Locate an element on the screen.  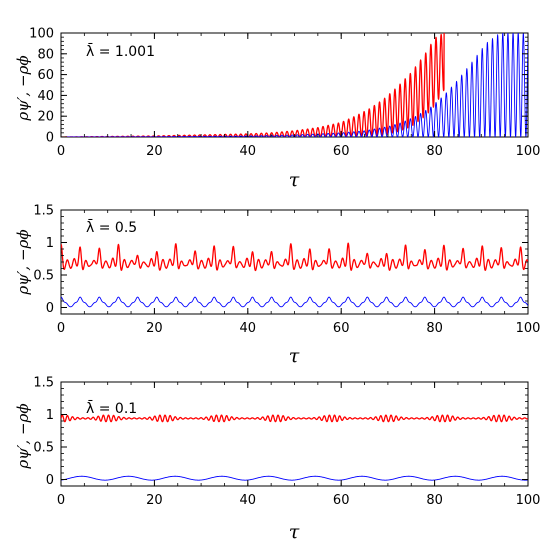
y-tick-label: 20 is located at coordinates (45, 117).